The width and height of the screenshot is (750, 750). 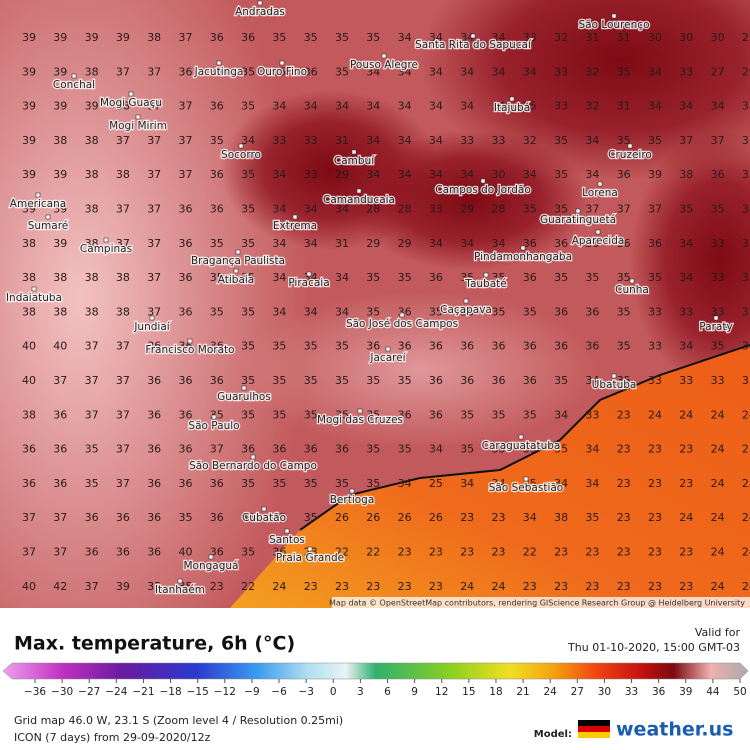 I want to click on scale-label: −24, so click(x=116, y=692).